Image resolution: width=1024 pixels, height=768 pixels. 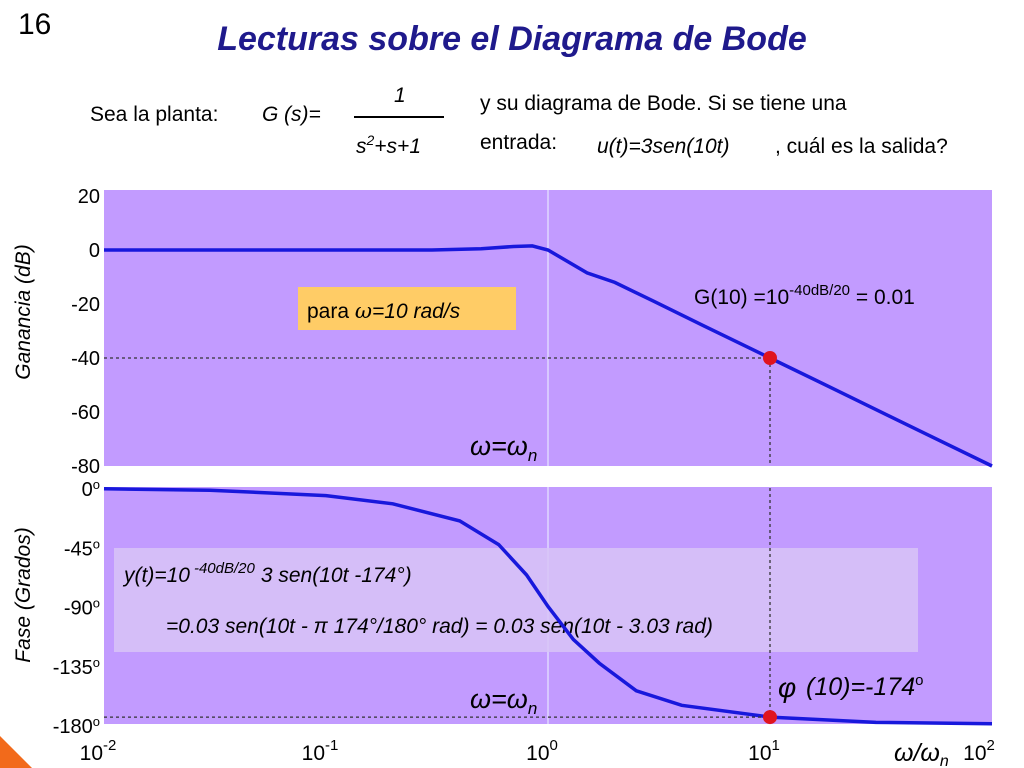 What do you see at coordinates (861, 146) in the screenshot?
I see `question: , cuál es la salida?` at bounding box center [861, 146].